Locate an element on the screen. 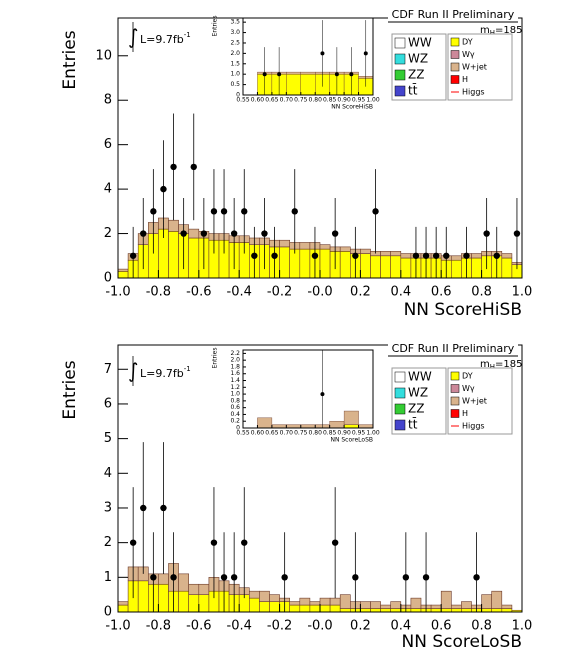  y-tick-label: 3.5 is located at coordinates (235, 22).